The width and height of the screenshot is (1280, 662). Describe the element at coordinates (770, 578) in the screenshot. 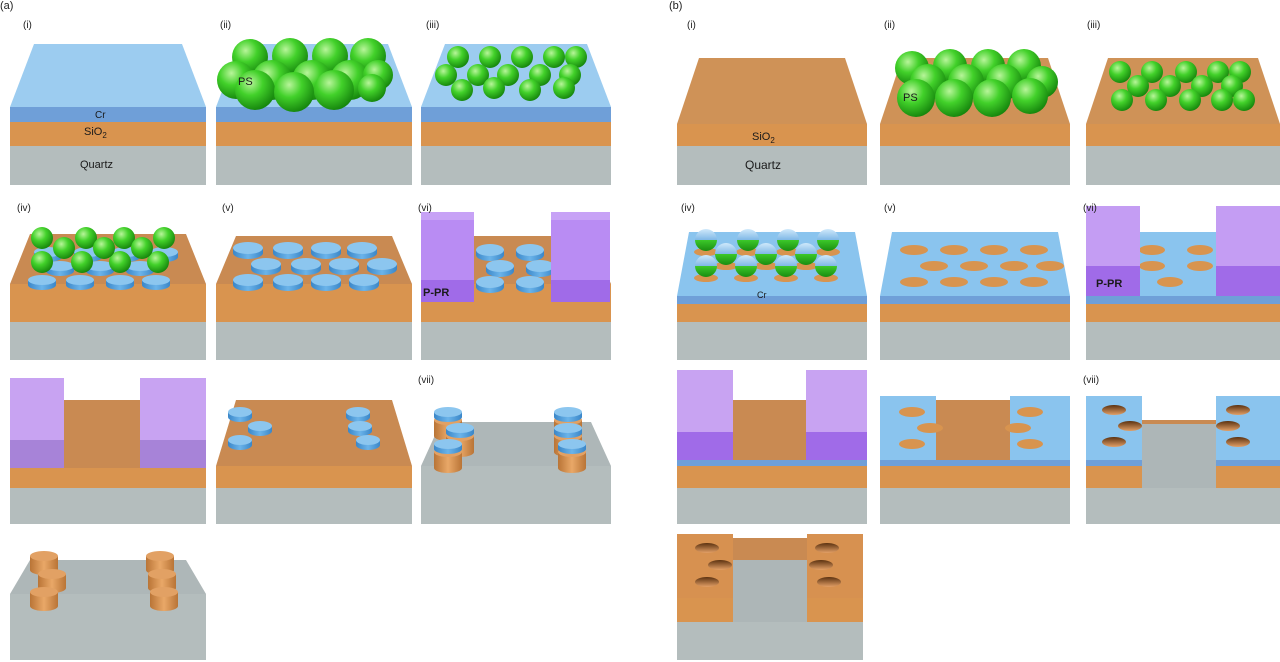

I see `b-r4-features` at that location.